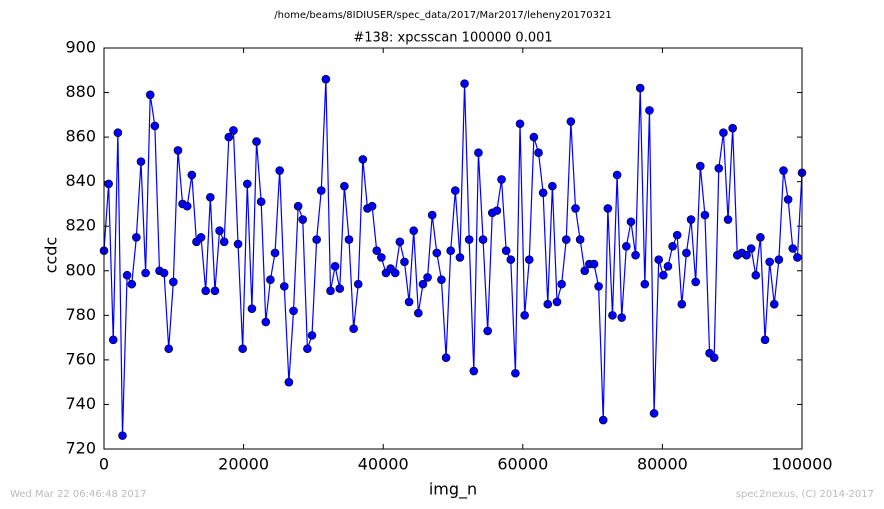 Image resolution: width=884 pixels, height=509 pixels. Describe the element at coordinates (104, 464) in the screenshot. I see `x-tick-label: 0` at that location.